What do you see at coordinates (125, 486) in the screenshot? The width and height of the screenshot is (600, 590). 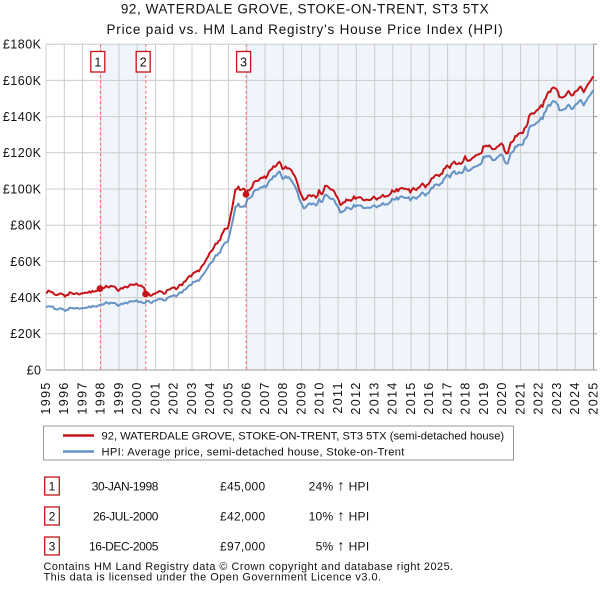 I see `svg-text: 30-JAN-1998` at bounding box center [125, 486].